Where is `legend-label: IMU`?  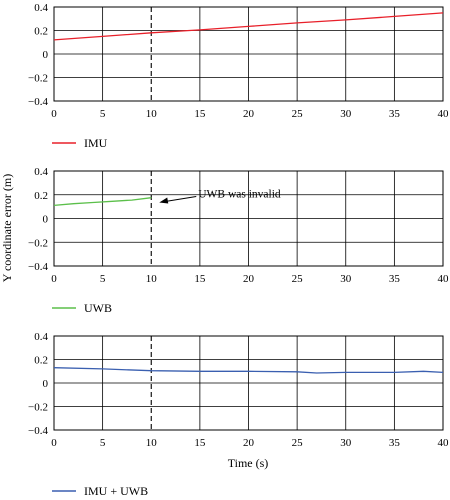 legend-label: IMU is located at coordinates (96, 143).